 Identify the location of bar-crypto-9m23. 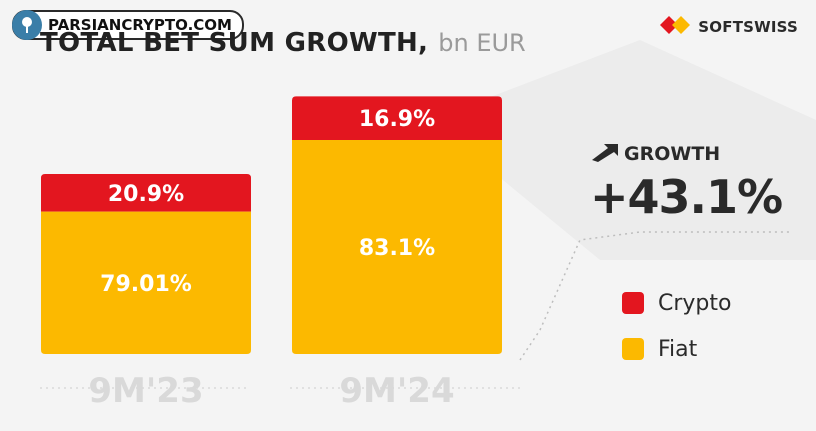
(146, 193).